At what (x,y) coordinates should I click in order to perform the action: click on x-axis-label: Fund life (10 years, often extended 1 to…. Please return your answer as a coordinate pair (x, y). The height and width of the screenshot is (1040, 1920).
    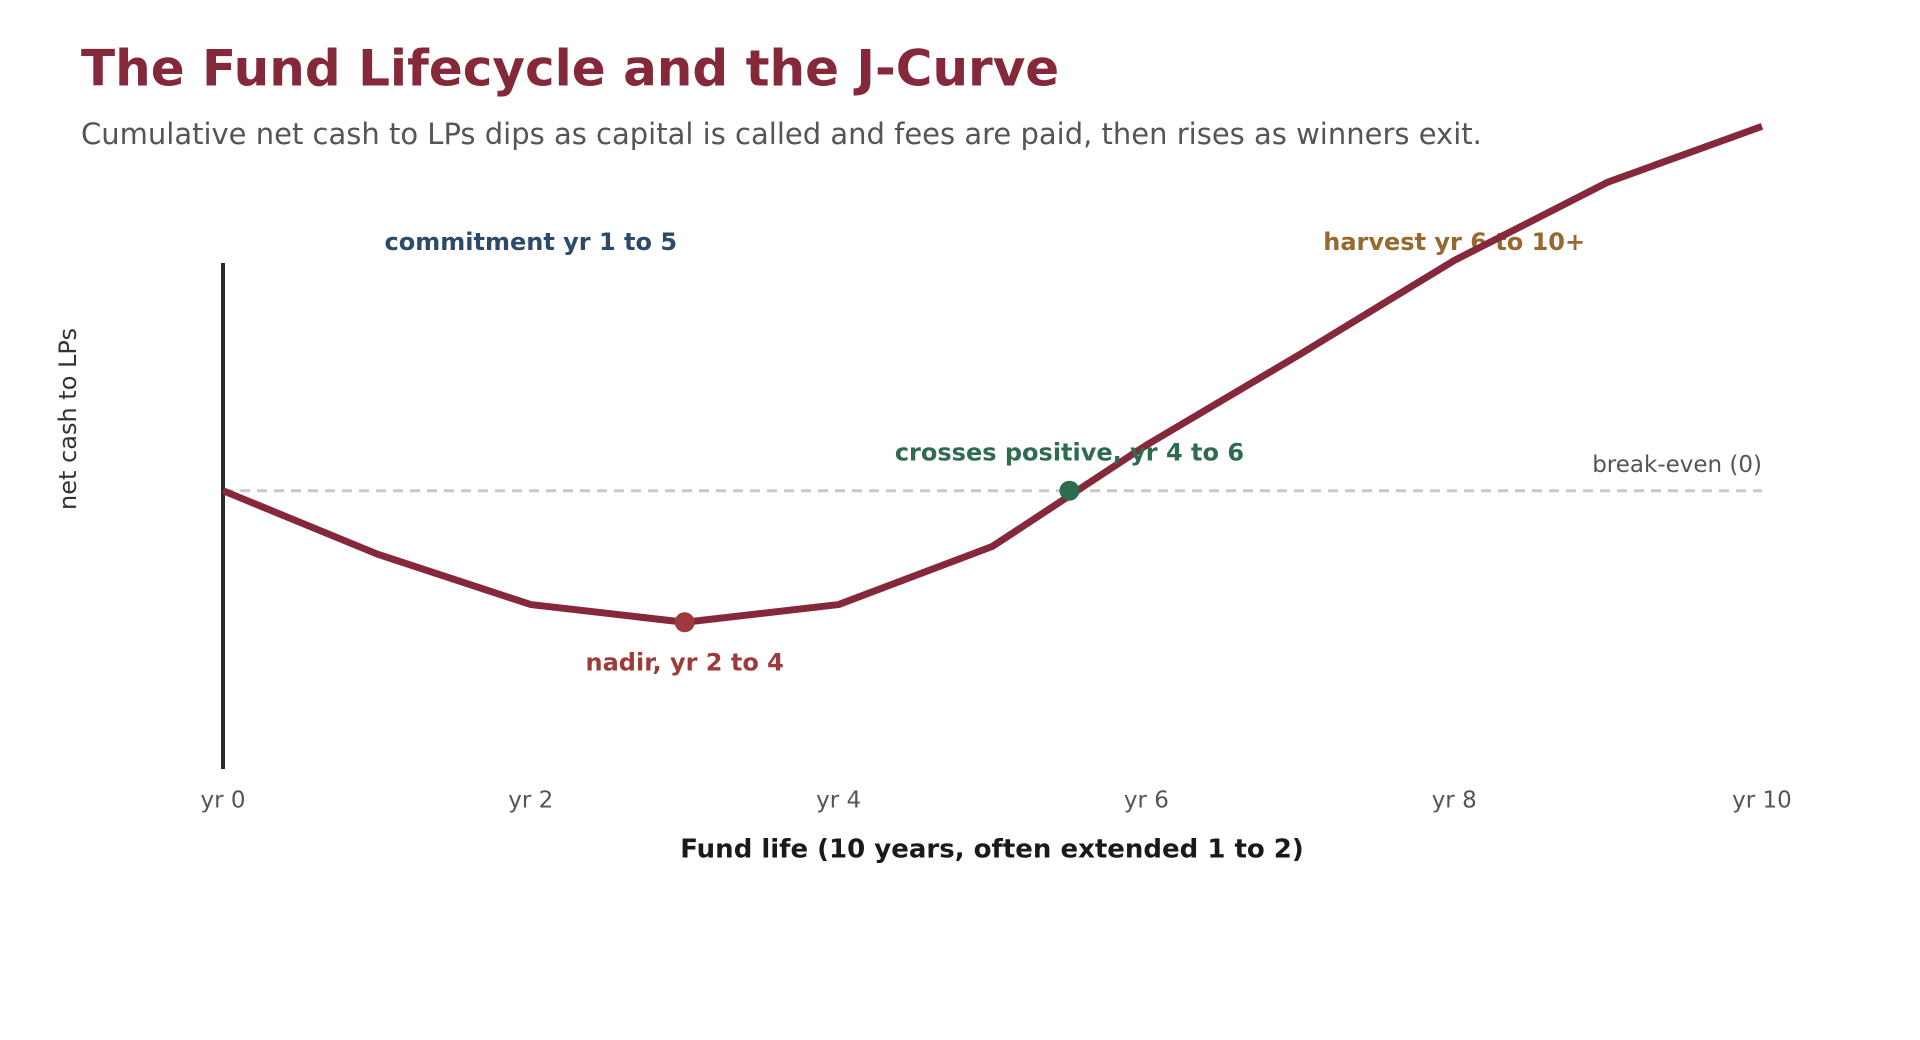
    Looking at the image, I should click on (992, 850).